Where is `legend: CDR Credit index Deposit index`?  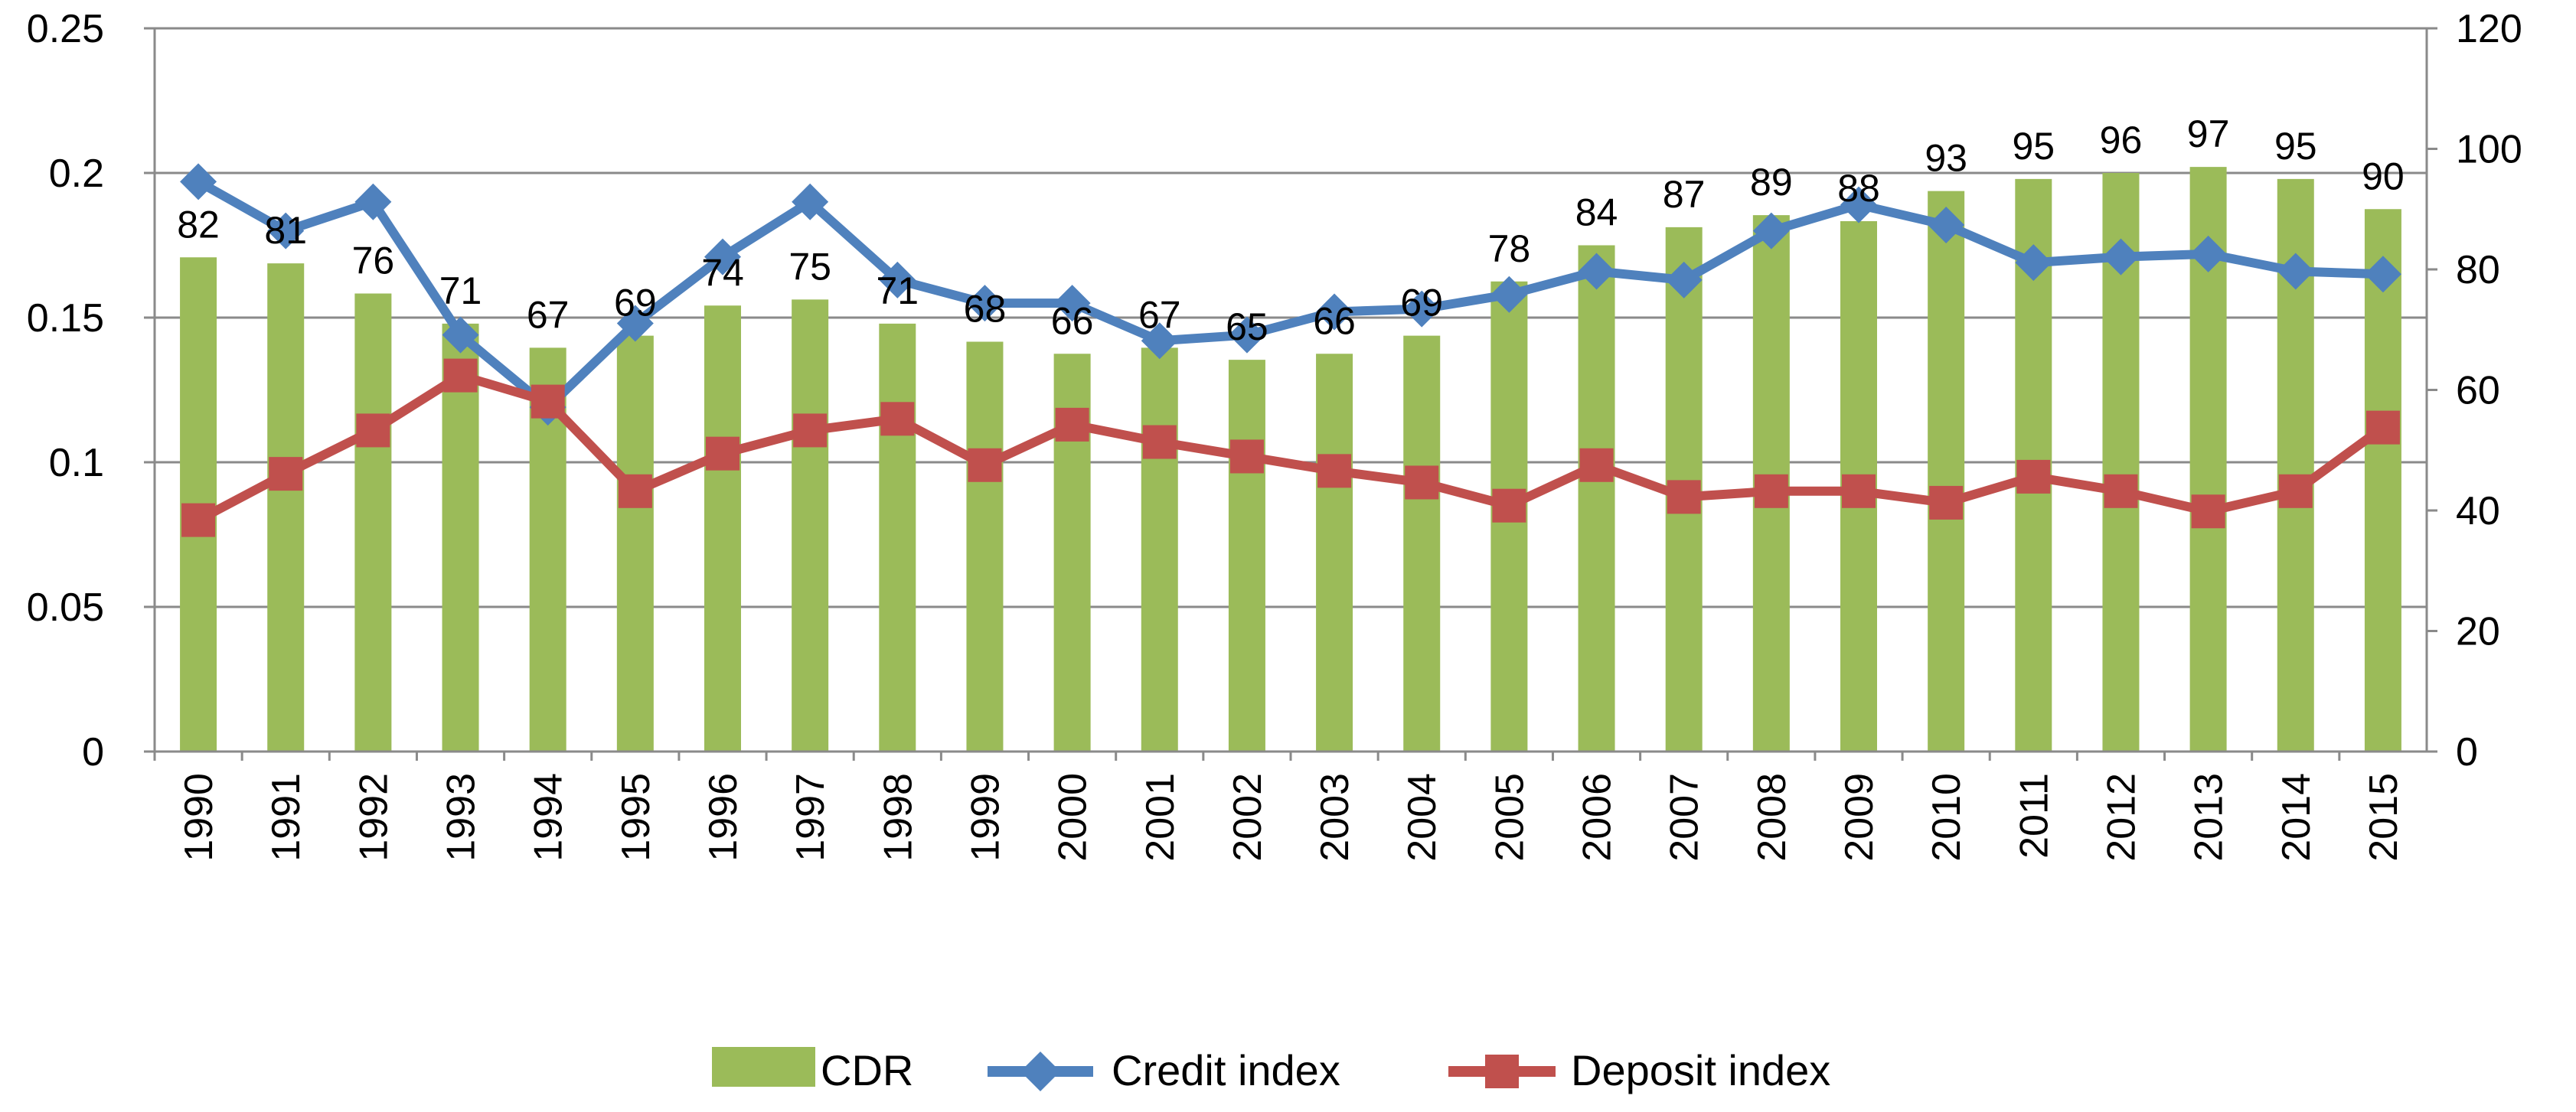
legend: CDR Credit index Deposit index is located at coordinates (1271, 1070).